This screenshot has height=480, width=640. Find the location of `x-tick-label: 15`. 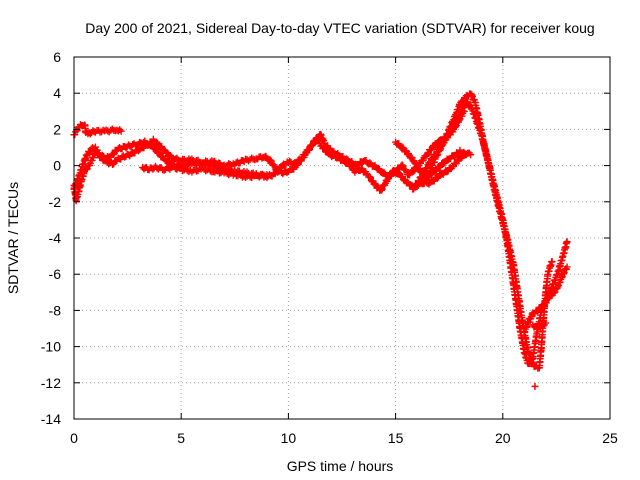

x-tick-label: 15 is located at coordinates (396, 438).